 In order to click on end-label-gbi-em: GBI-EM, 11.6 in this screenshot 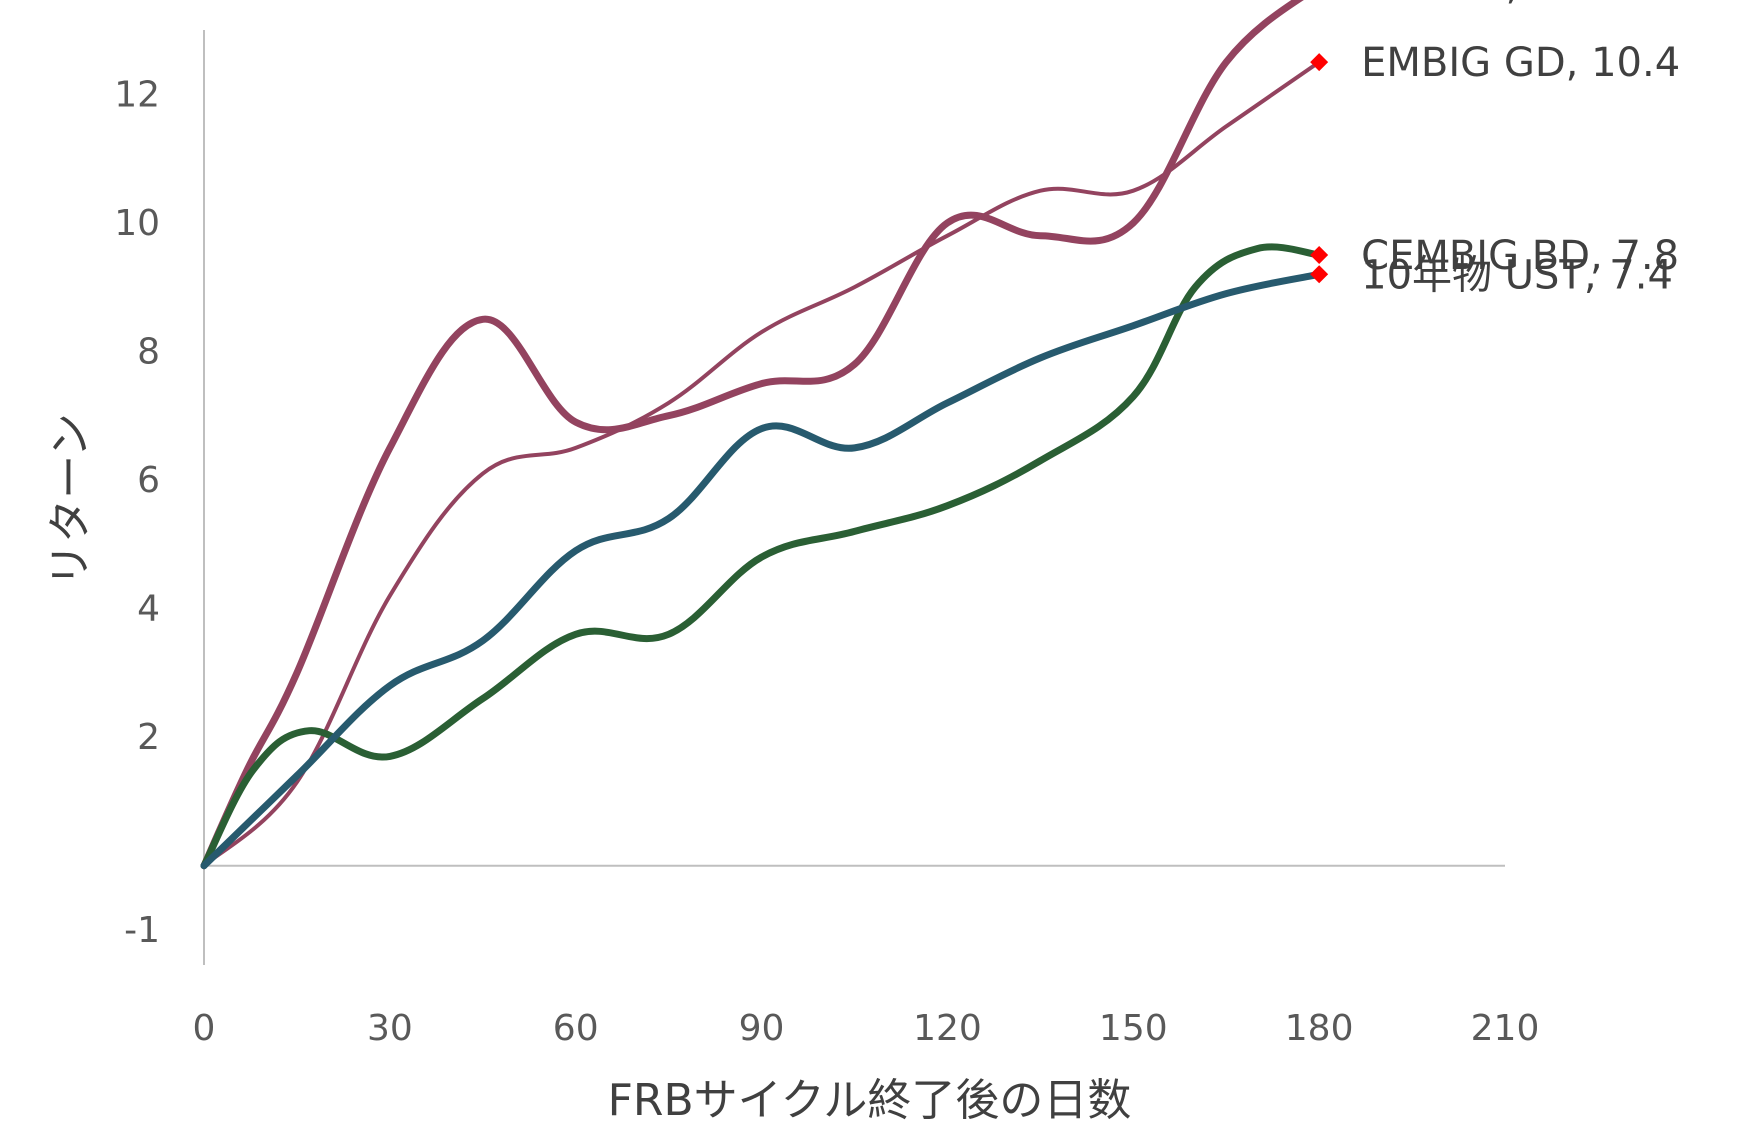, I will do `click(1490, 4)`.